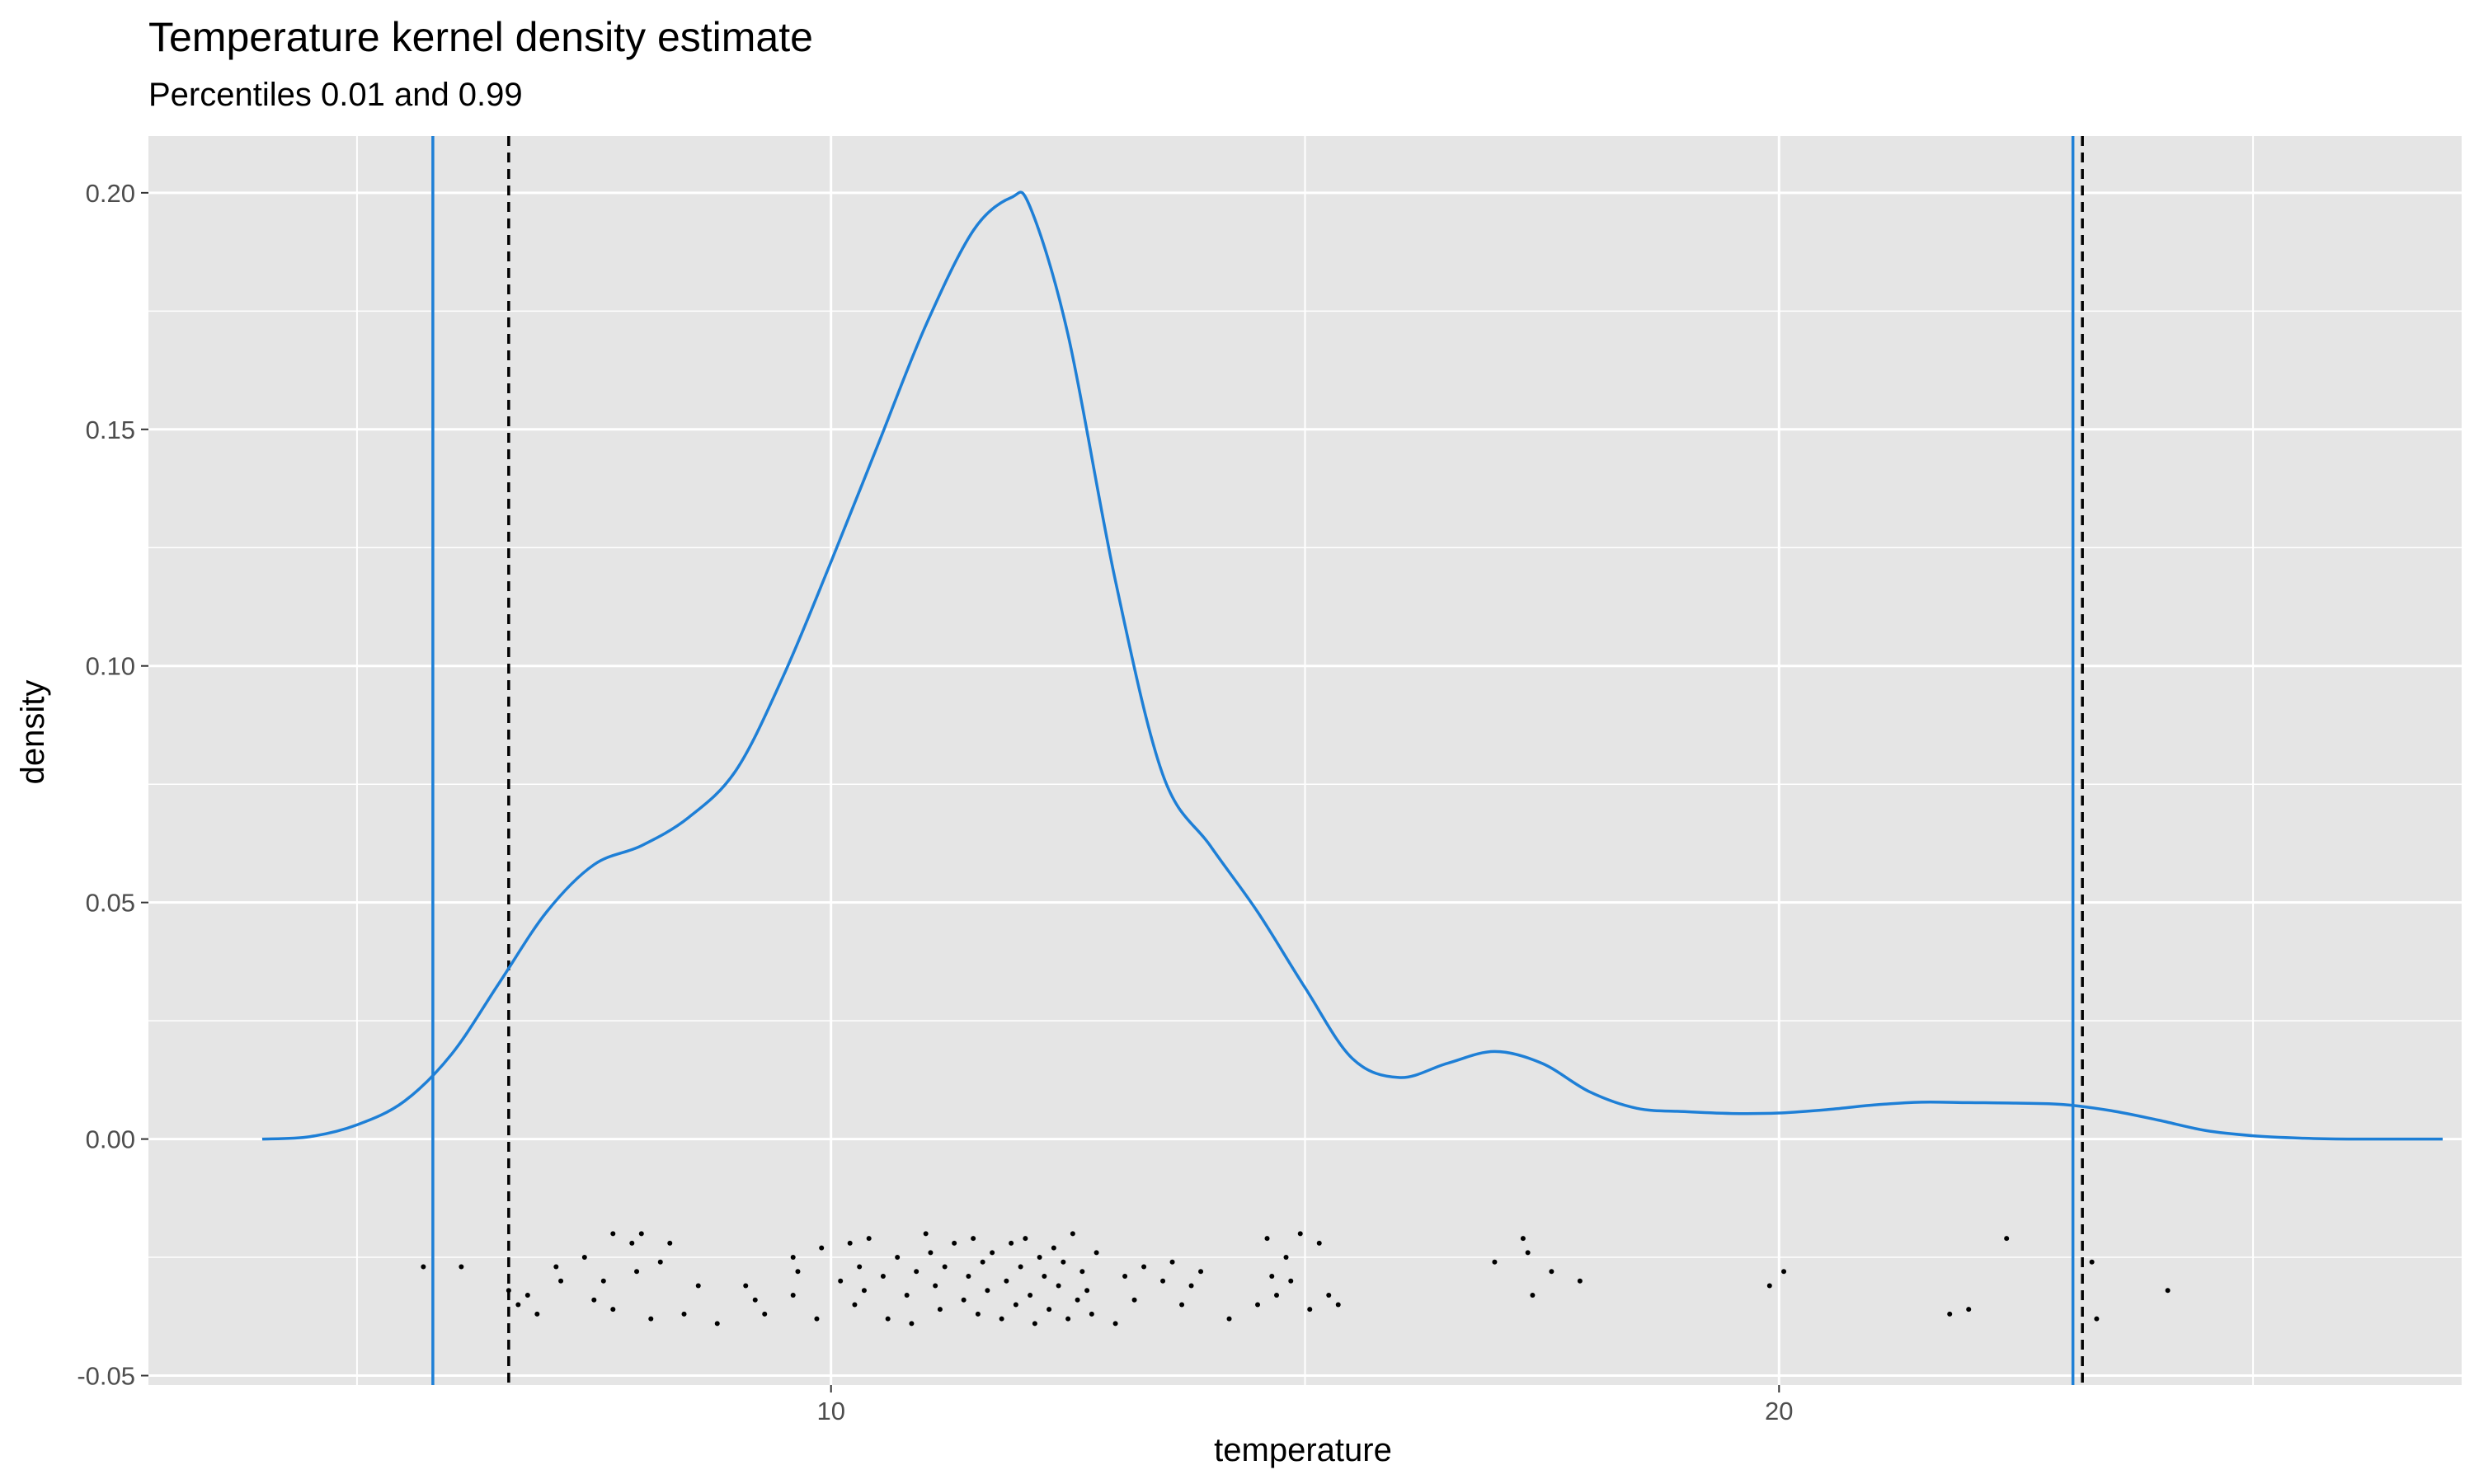 Image resolution: width=2474 pixels, height=1484 pixels. I want to click on y-tick-label: 0.05, so click(110, 904).